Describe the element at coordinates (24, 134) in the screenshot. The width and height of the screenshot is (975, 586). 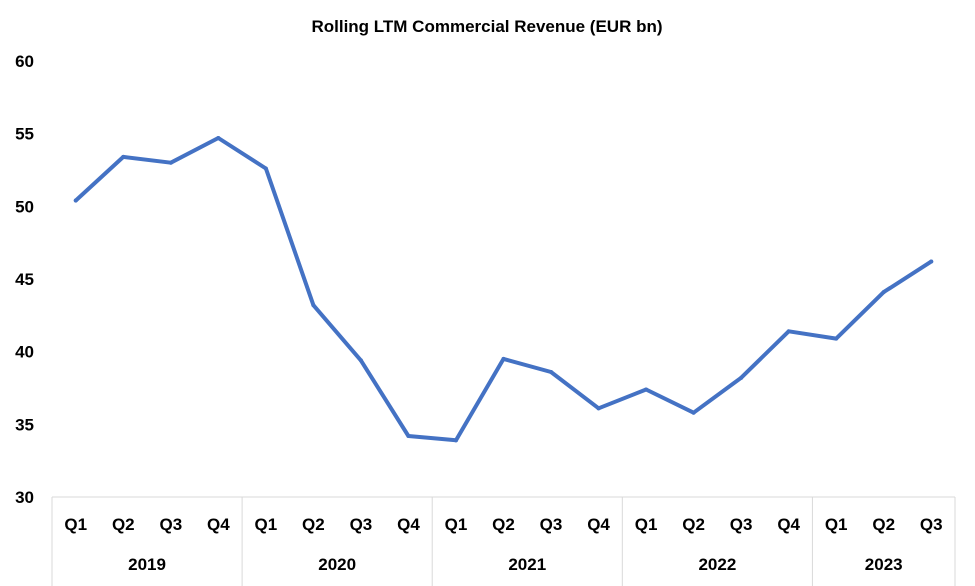
I see `y-tick-label: 55` at that location.